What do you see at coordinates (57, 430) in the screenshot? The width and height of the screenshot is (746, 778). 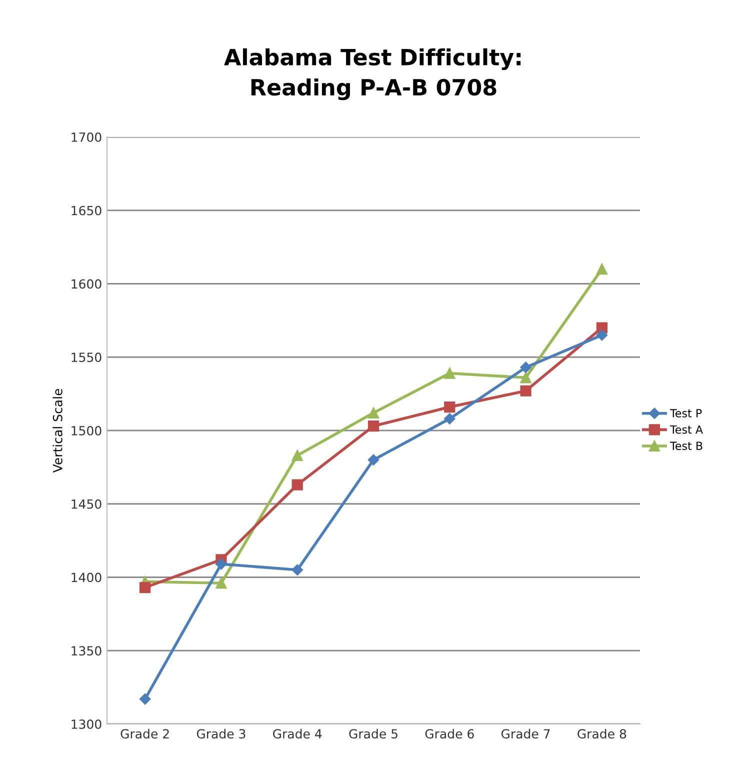 I see `y-axis-title: Vertical Scale` at bounding box center [57, 430].